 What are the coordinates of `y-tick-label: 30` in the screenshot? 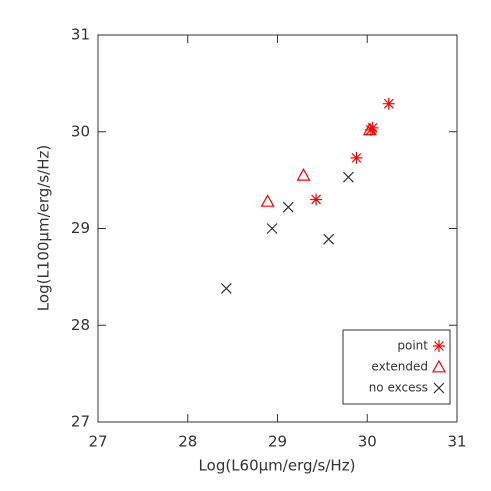 It's located at (80, 131).